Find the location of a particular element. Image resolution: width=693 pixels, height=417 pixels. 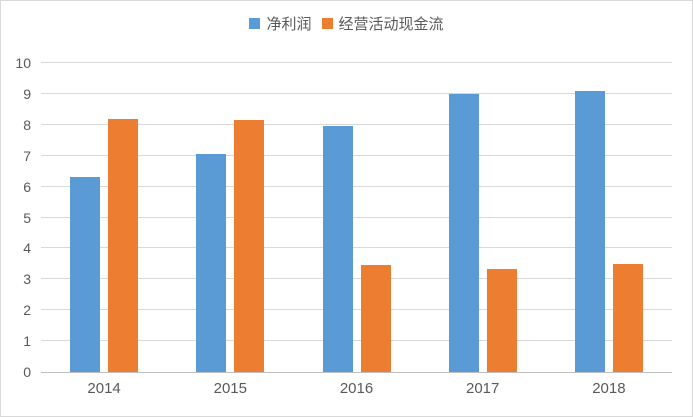

bar-2014-operating-cash-flow is located at coordinates (123, 245).